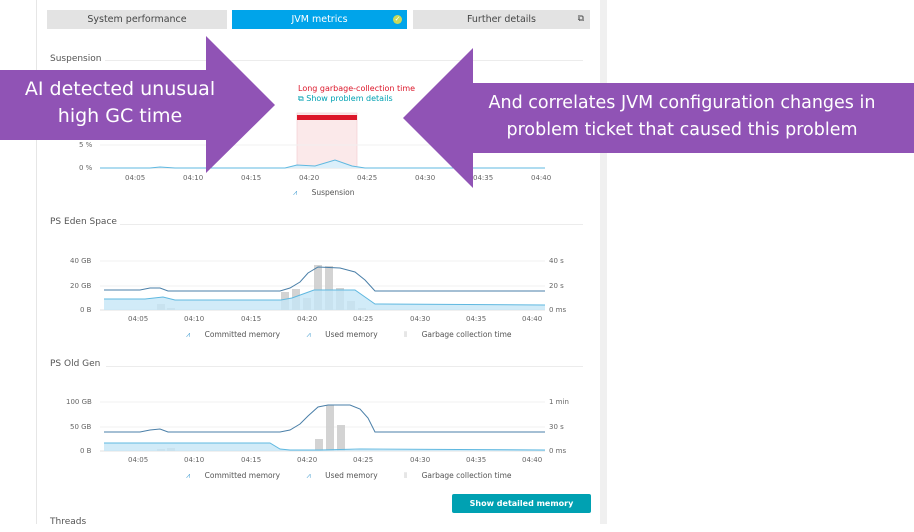 The width and height of the screenshot is (914, 532). I want to click on y-tick-right: 30 s, so click(556, 427).